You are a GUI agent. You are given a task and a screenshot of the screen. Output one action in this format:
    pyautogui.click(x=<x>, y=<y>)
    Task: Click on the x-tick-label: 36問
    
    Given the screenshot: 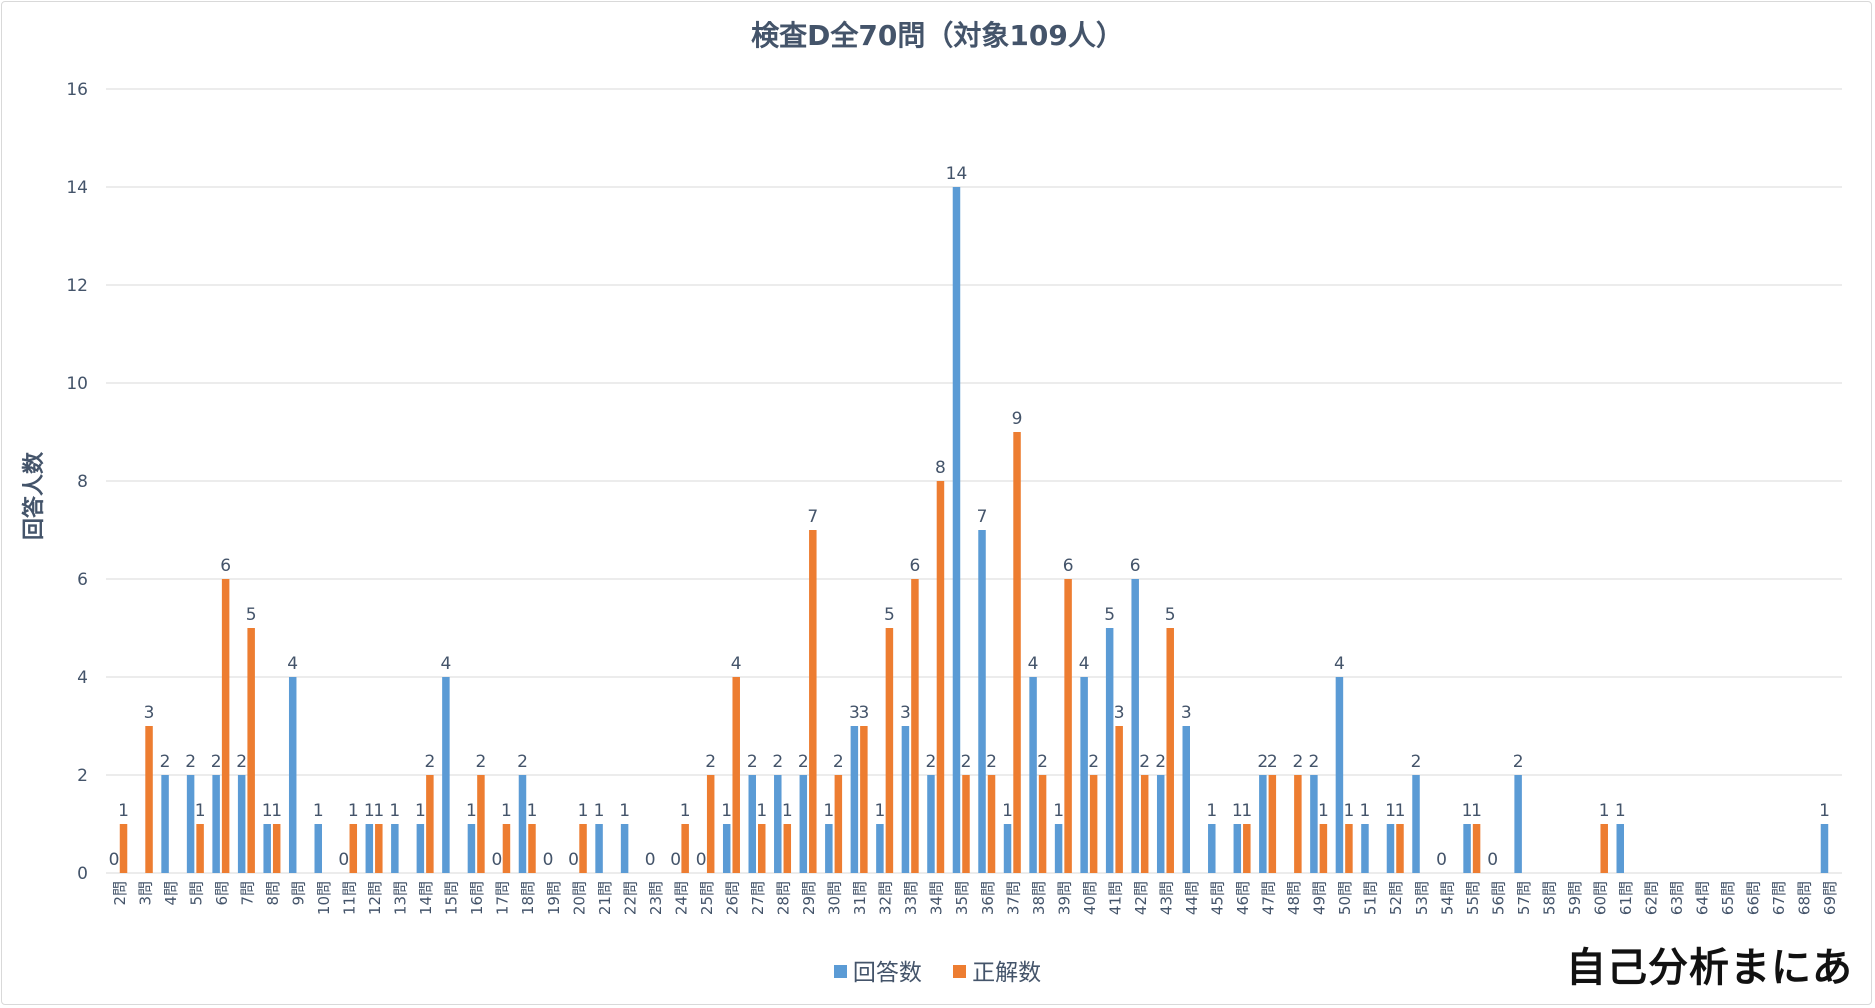 What is the action you would take?
    pyautogui.click(x=988, y=898)
    